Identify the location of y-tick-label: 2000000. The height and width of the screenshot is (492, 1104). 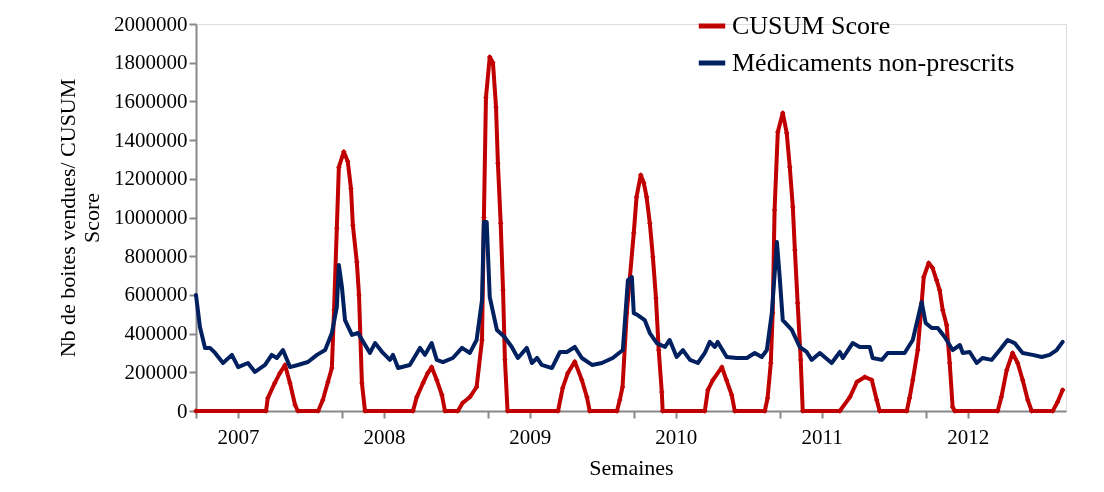
(151, 23).